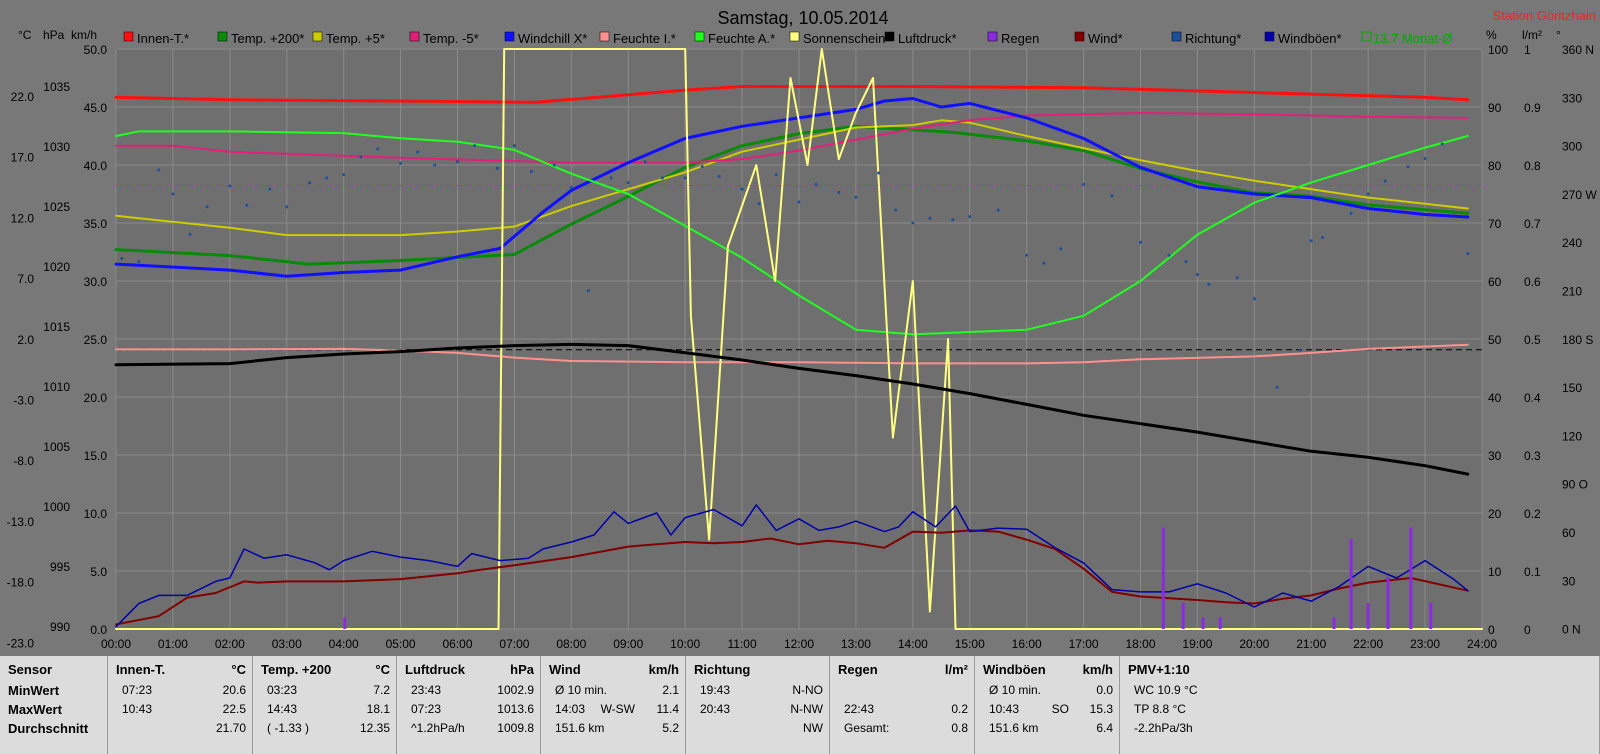 The image size is (1600, 754). Describe the element at coordinates (667, 709) in the screenshot. I see `stat-value: 11.4` at that location.